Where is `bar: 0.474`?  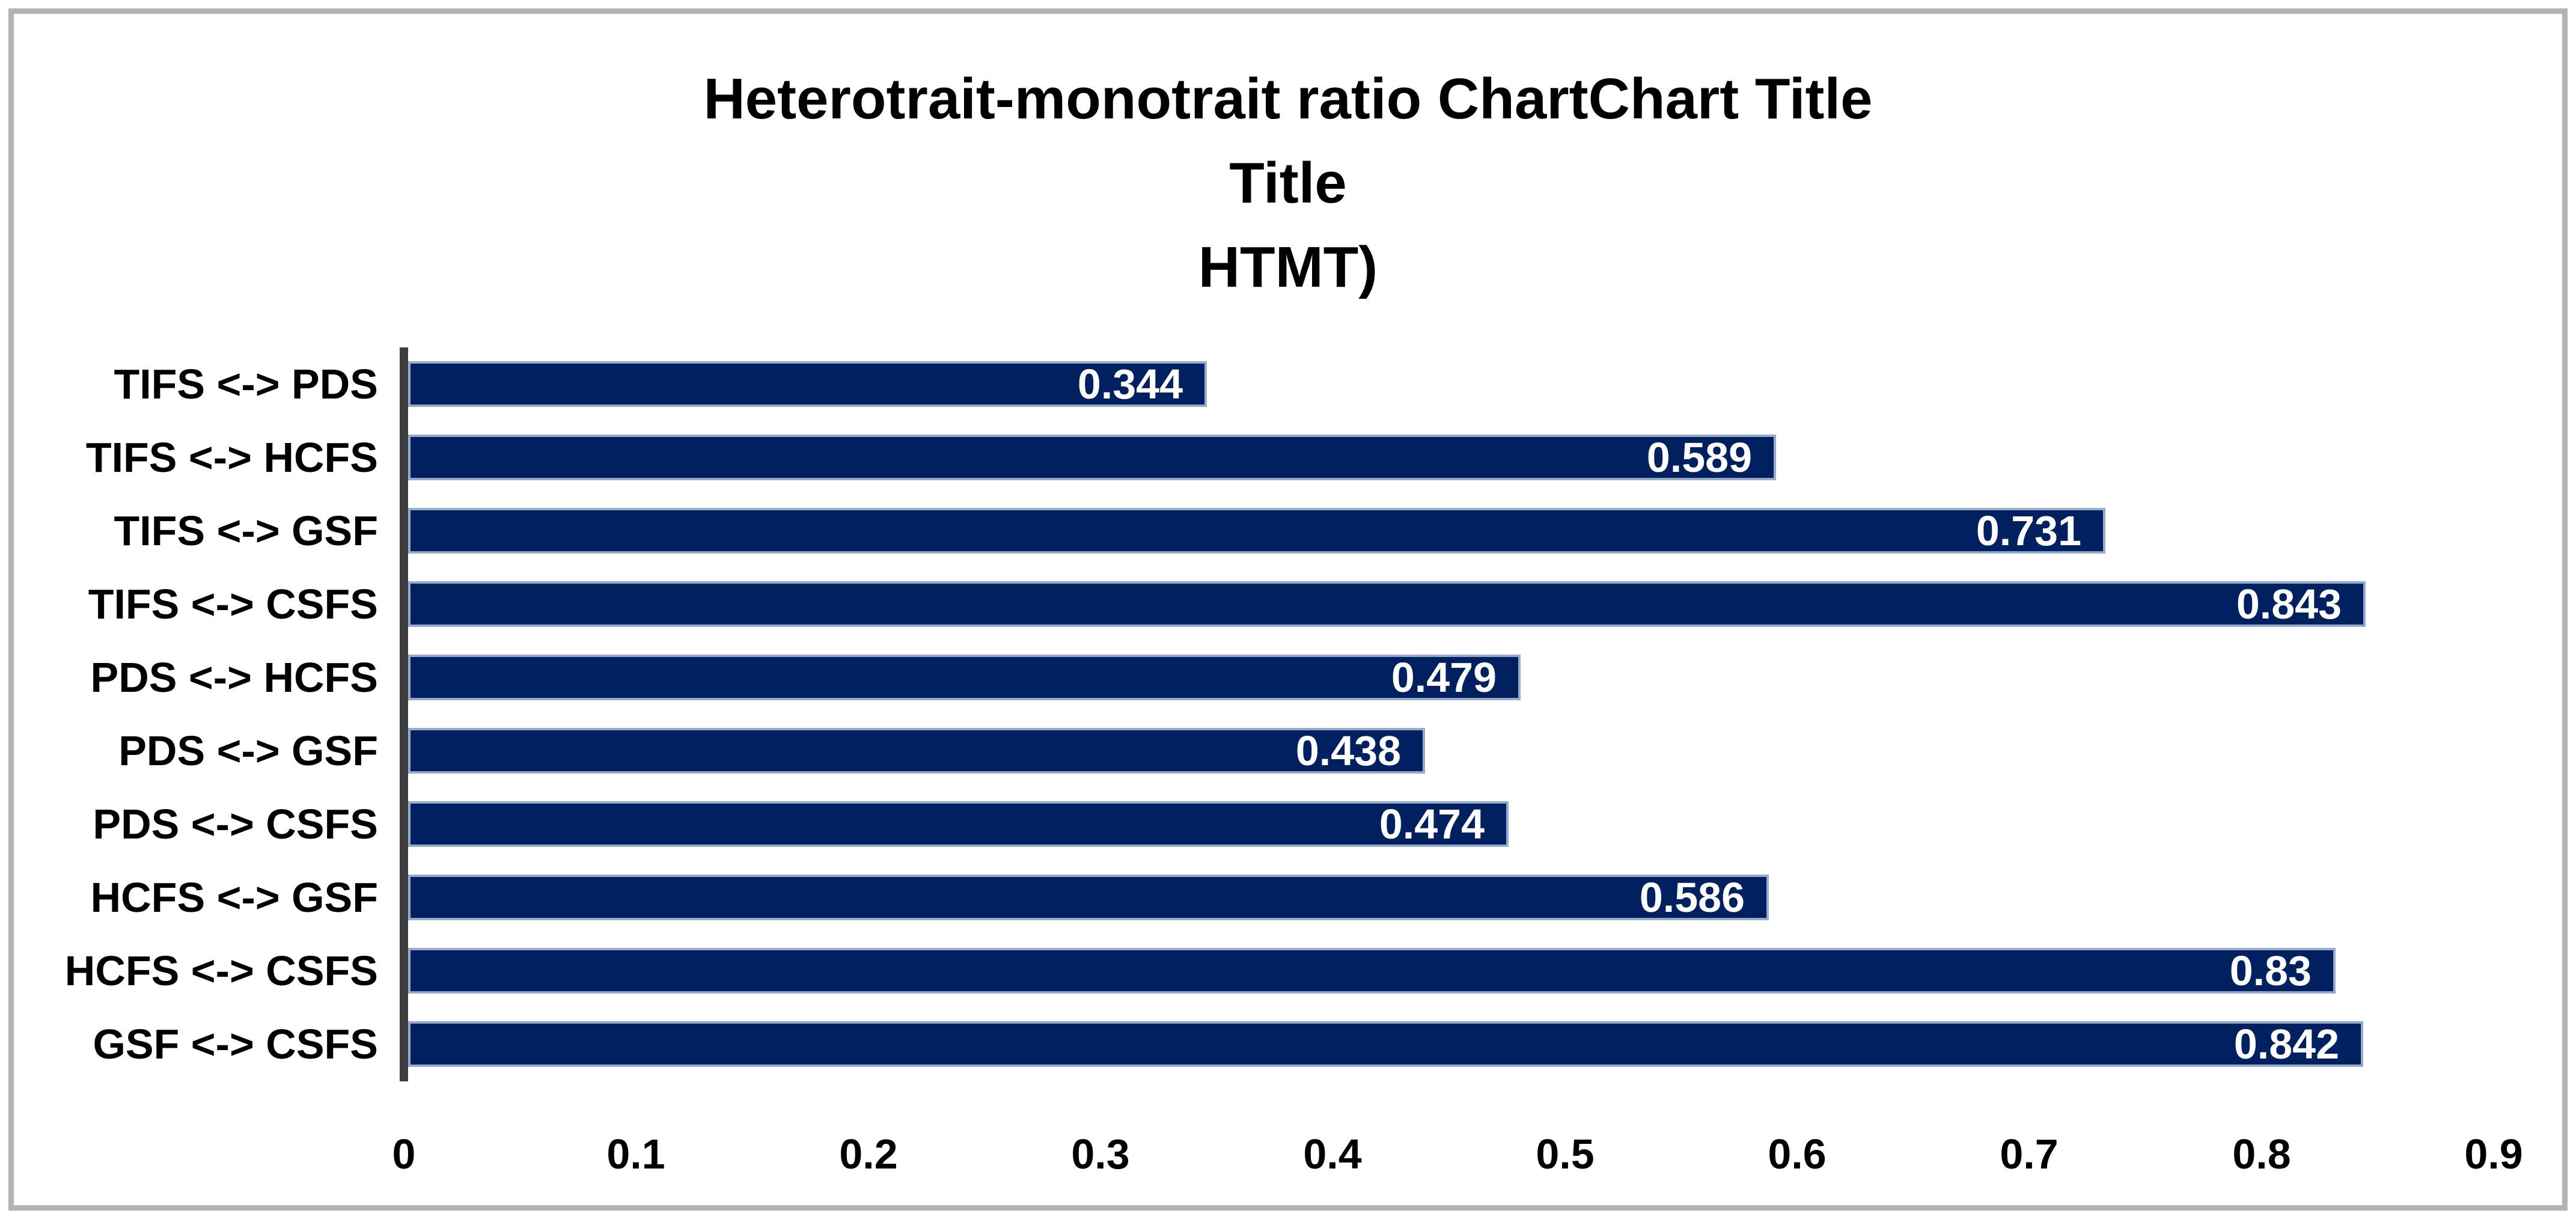 bar: 0.474 is located at coordinates (958, 824).